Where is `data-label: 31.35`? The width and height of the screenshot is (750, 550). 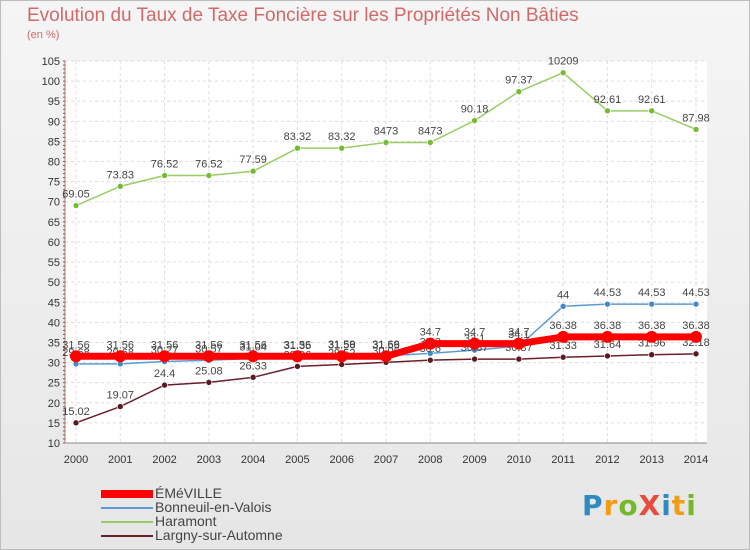 data-label: 31.35 is located at coordinates (298, 346).